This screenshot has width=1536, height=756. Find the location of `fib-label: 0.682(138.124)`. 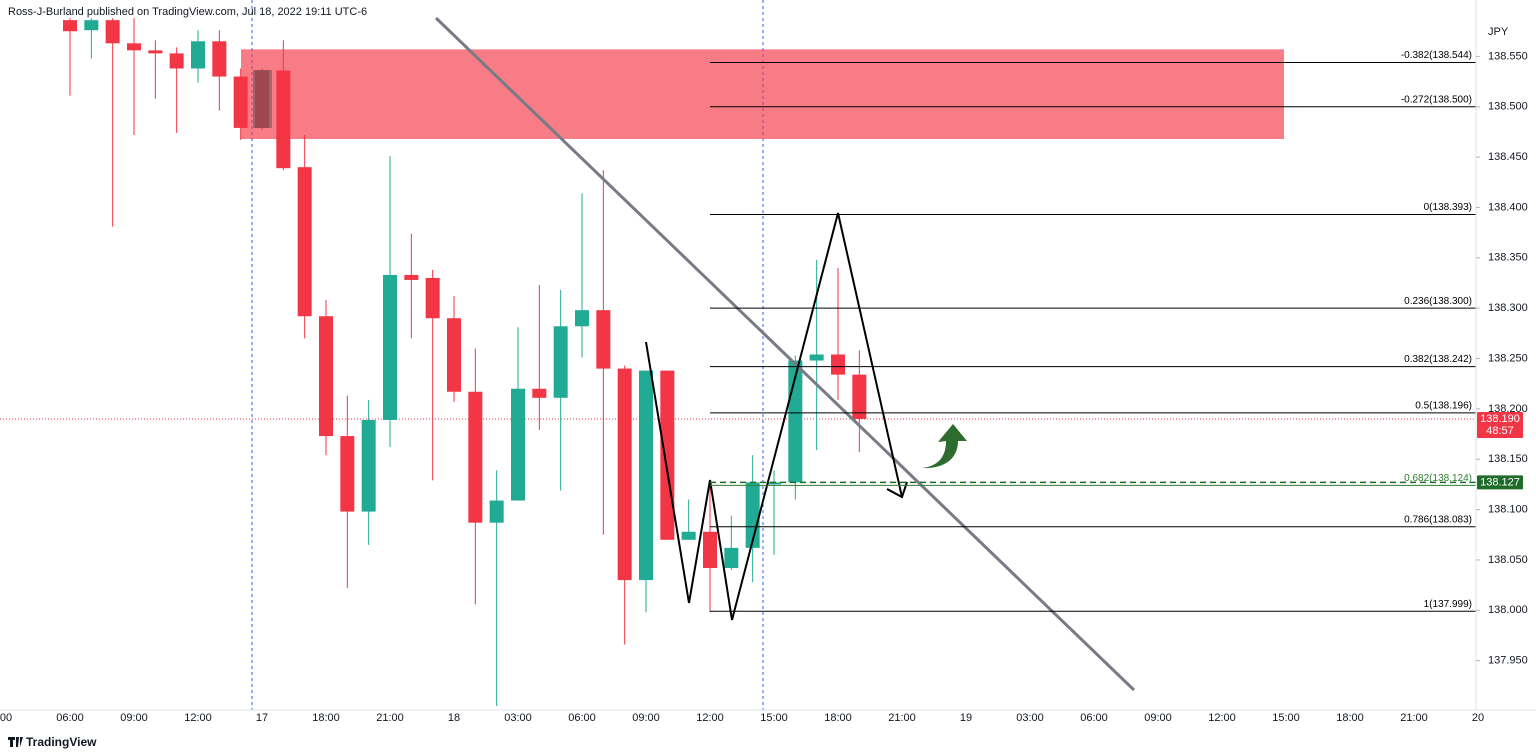

fib-label: 0.682(138.124) is located at coordinates (1438, 478).